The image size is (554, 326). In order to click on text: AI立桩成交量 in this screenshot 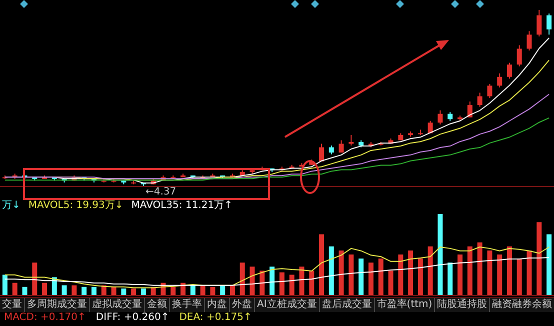, I will do `click(287, 305)`.